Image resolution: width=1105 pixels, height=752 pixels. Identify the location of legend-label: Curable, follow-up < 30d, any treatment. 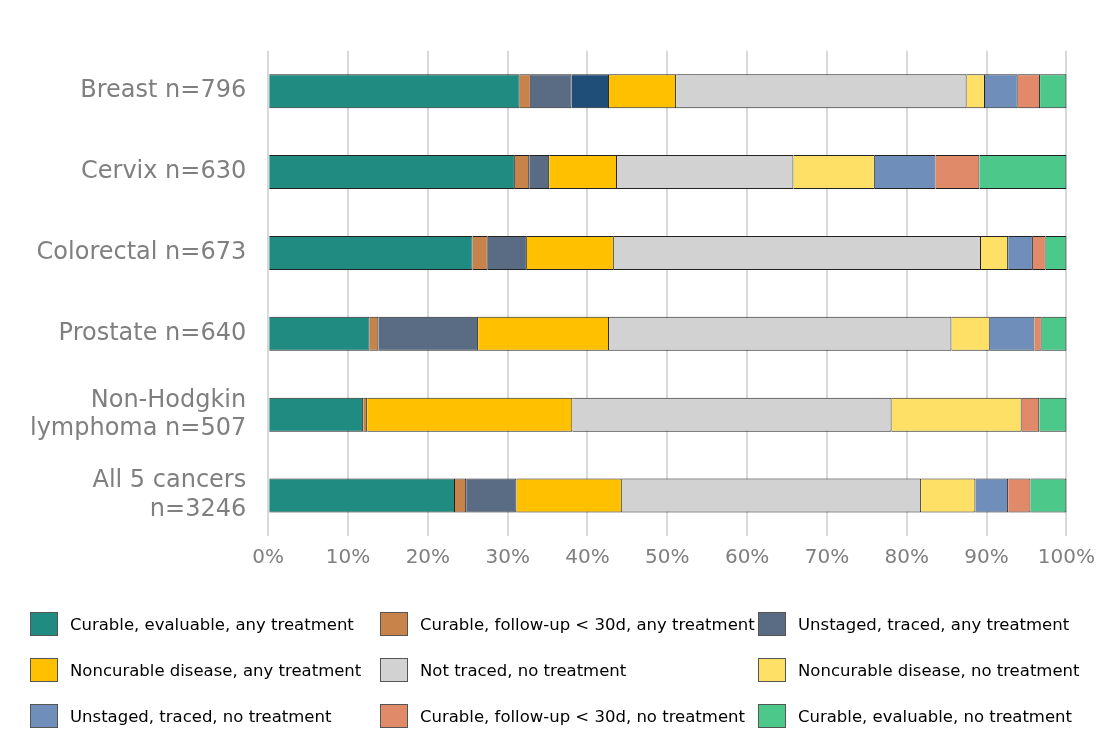
(587, 624).